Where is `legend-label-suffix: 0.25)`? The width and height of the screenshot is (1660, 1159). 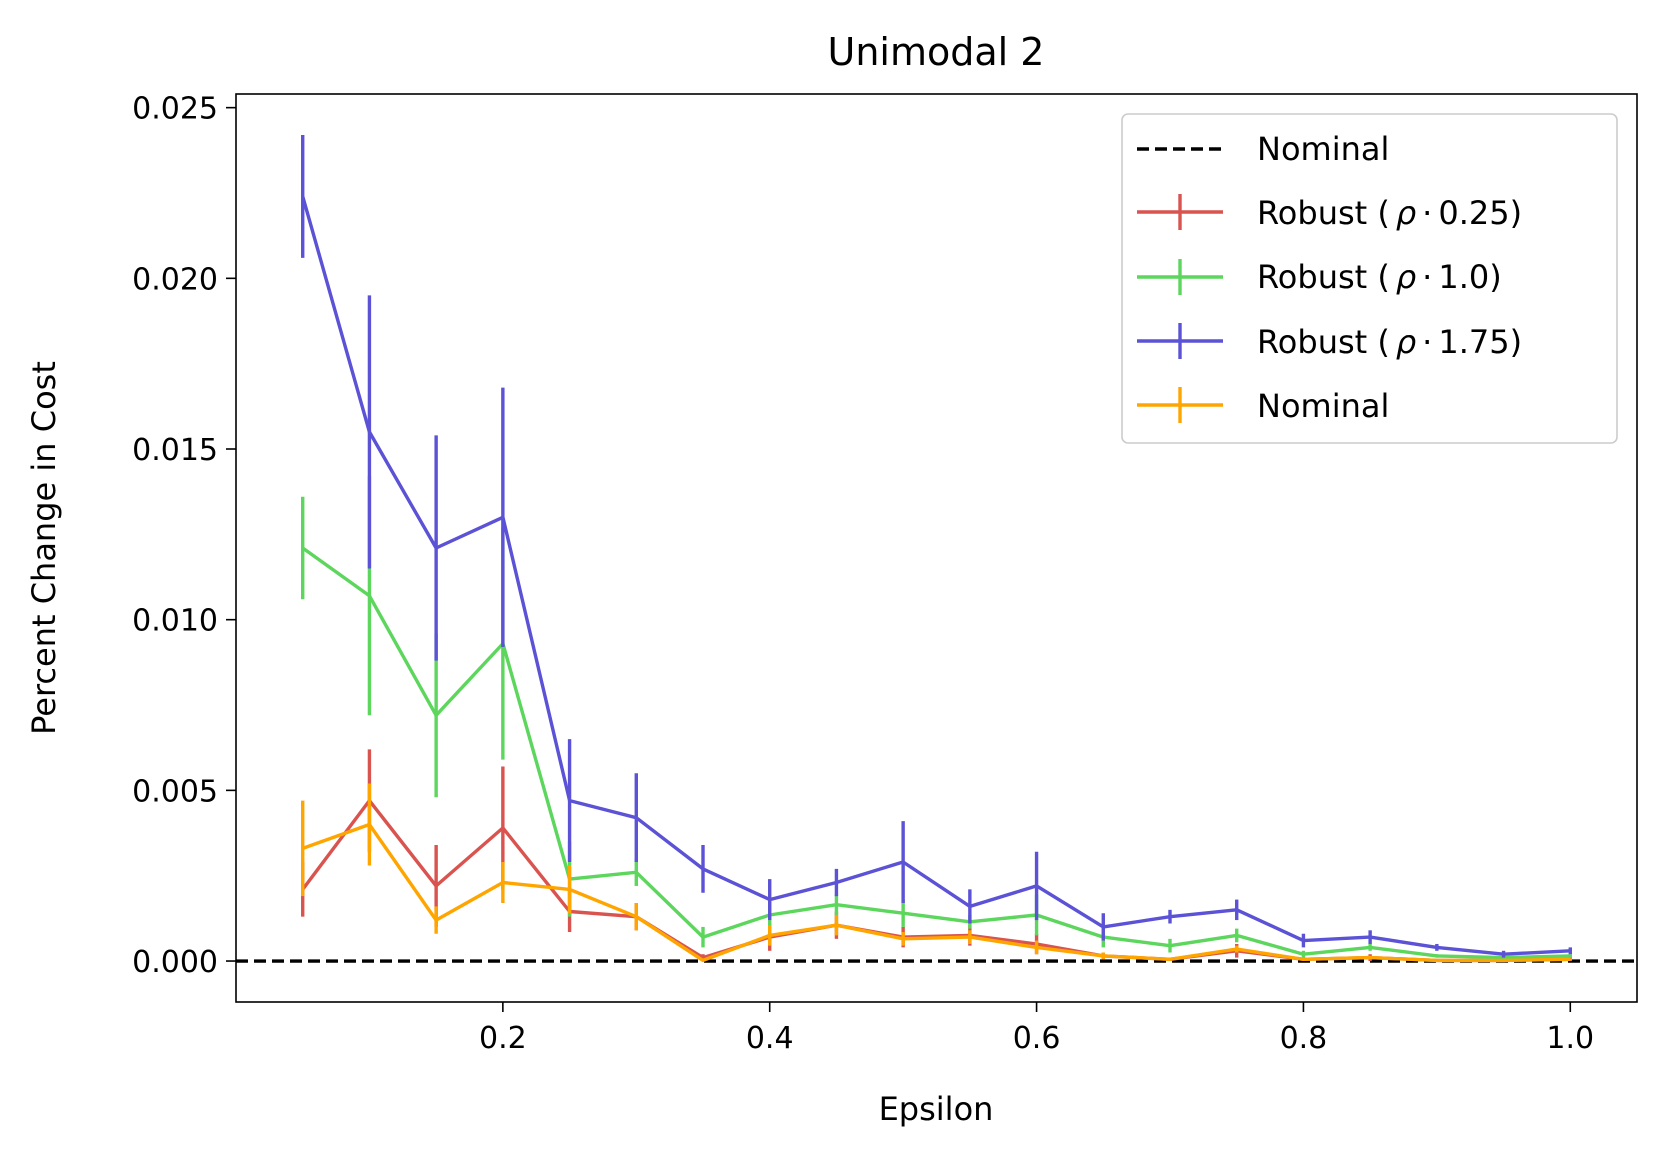 legend-label-suffix: 0.25) is located at coordinates (1480, 213).